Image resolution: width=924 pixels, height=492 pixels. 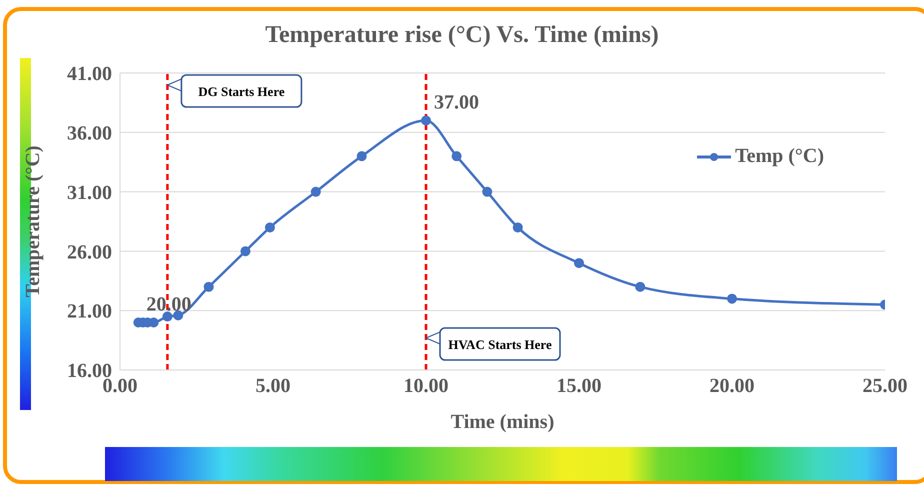 I want to click on x-tick-label: 10.00, so click(x=426, y=386).